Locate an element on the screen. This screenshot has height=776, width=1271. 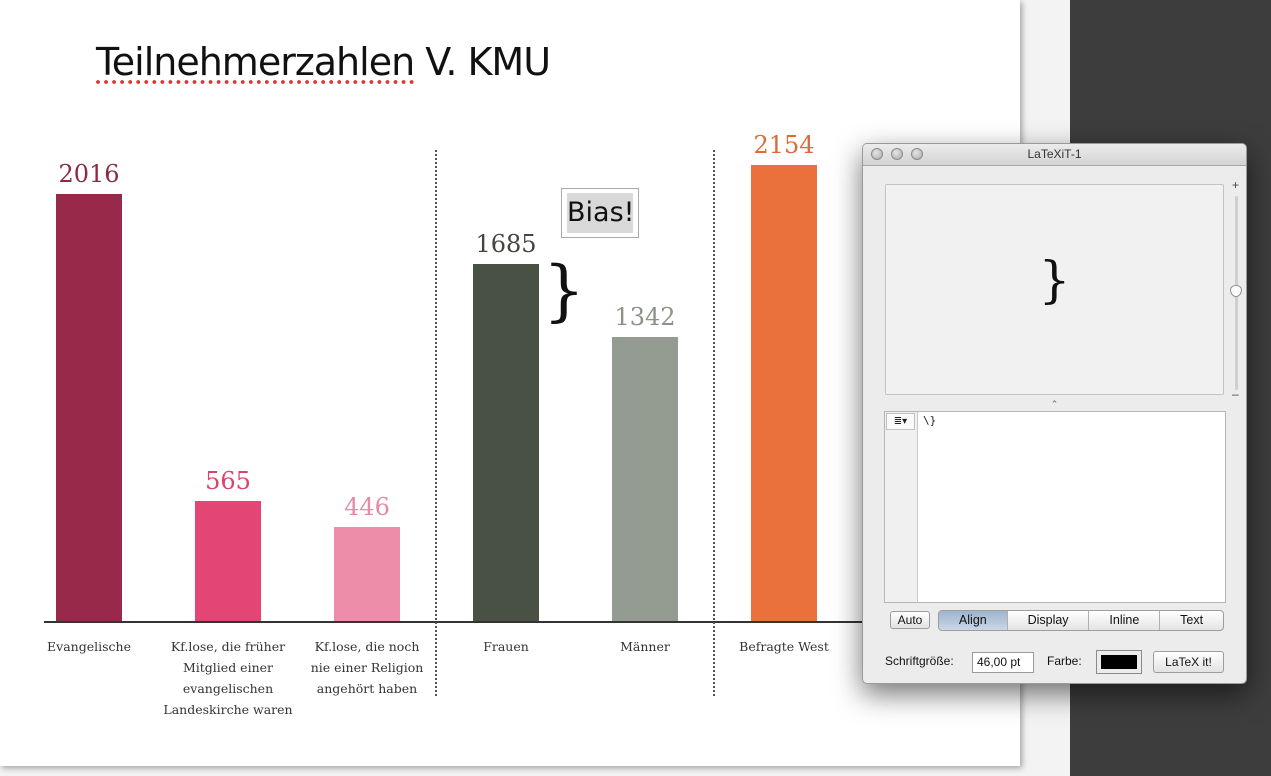
editor-gutter: ≣▾ is located at coordinates (901, 507).